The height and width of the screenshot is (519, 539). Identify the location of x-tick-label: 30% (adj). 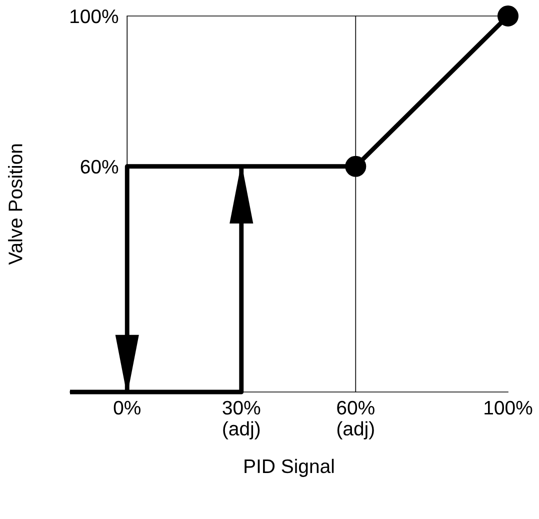
(241, 420).